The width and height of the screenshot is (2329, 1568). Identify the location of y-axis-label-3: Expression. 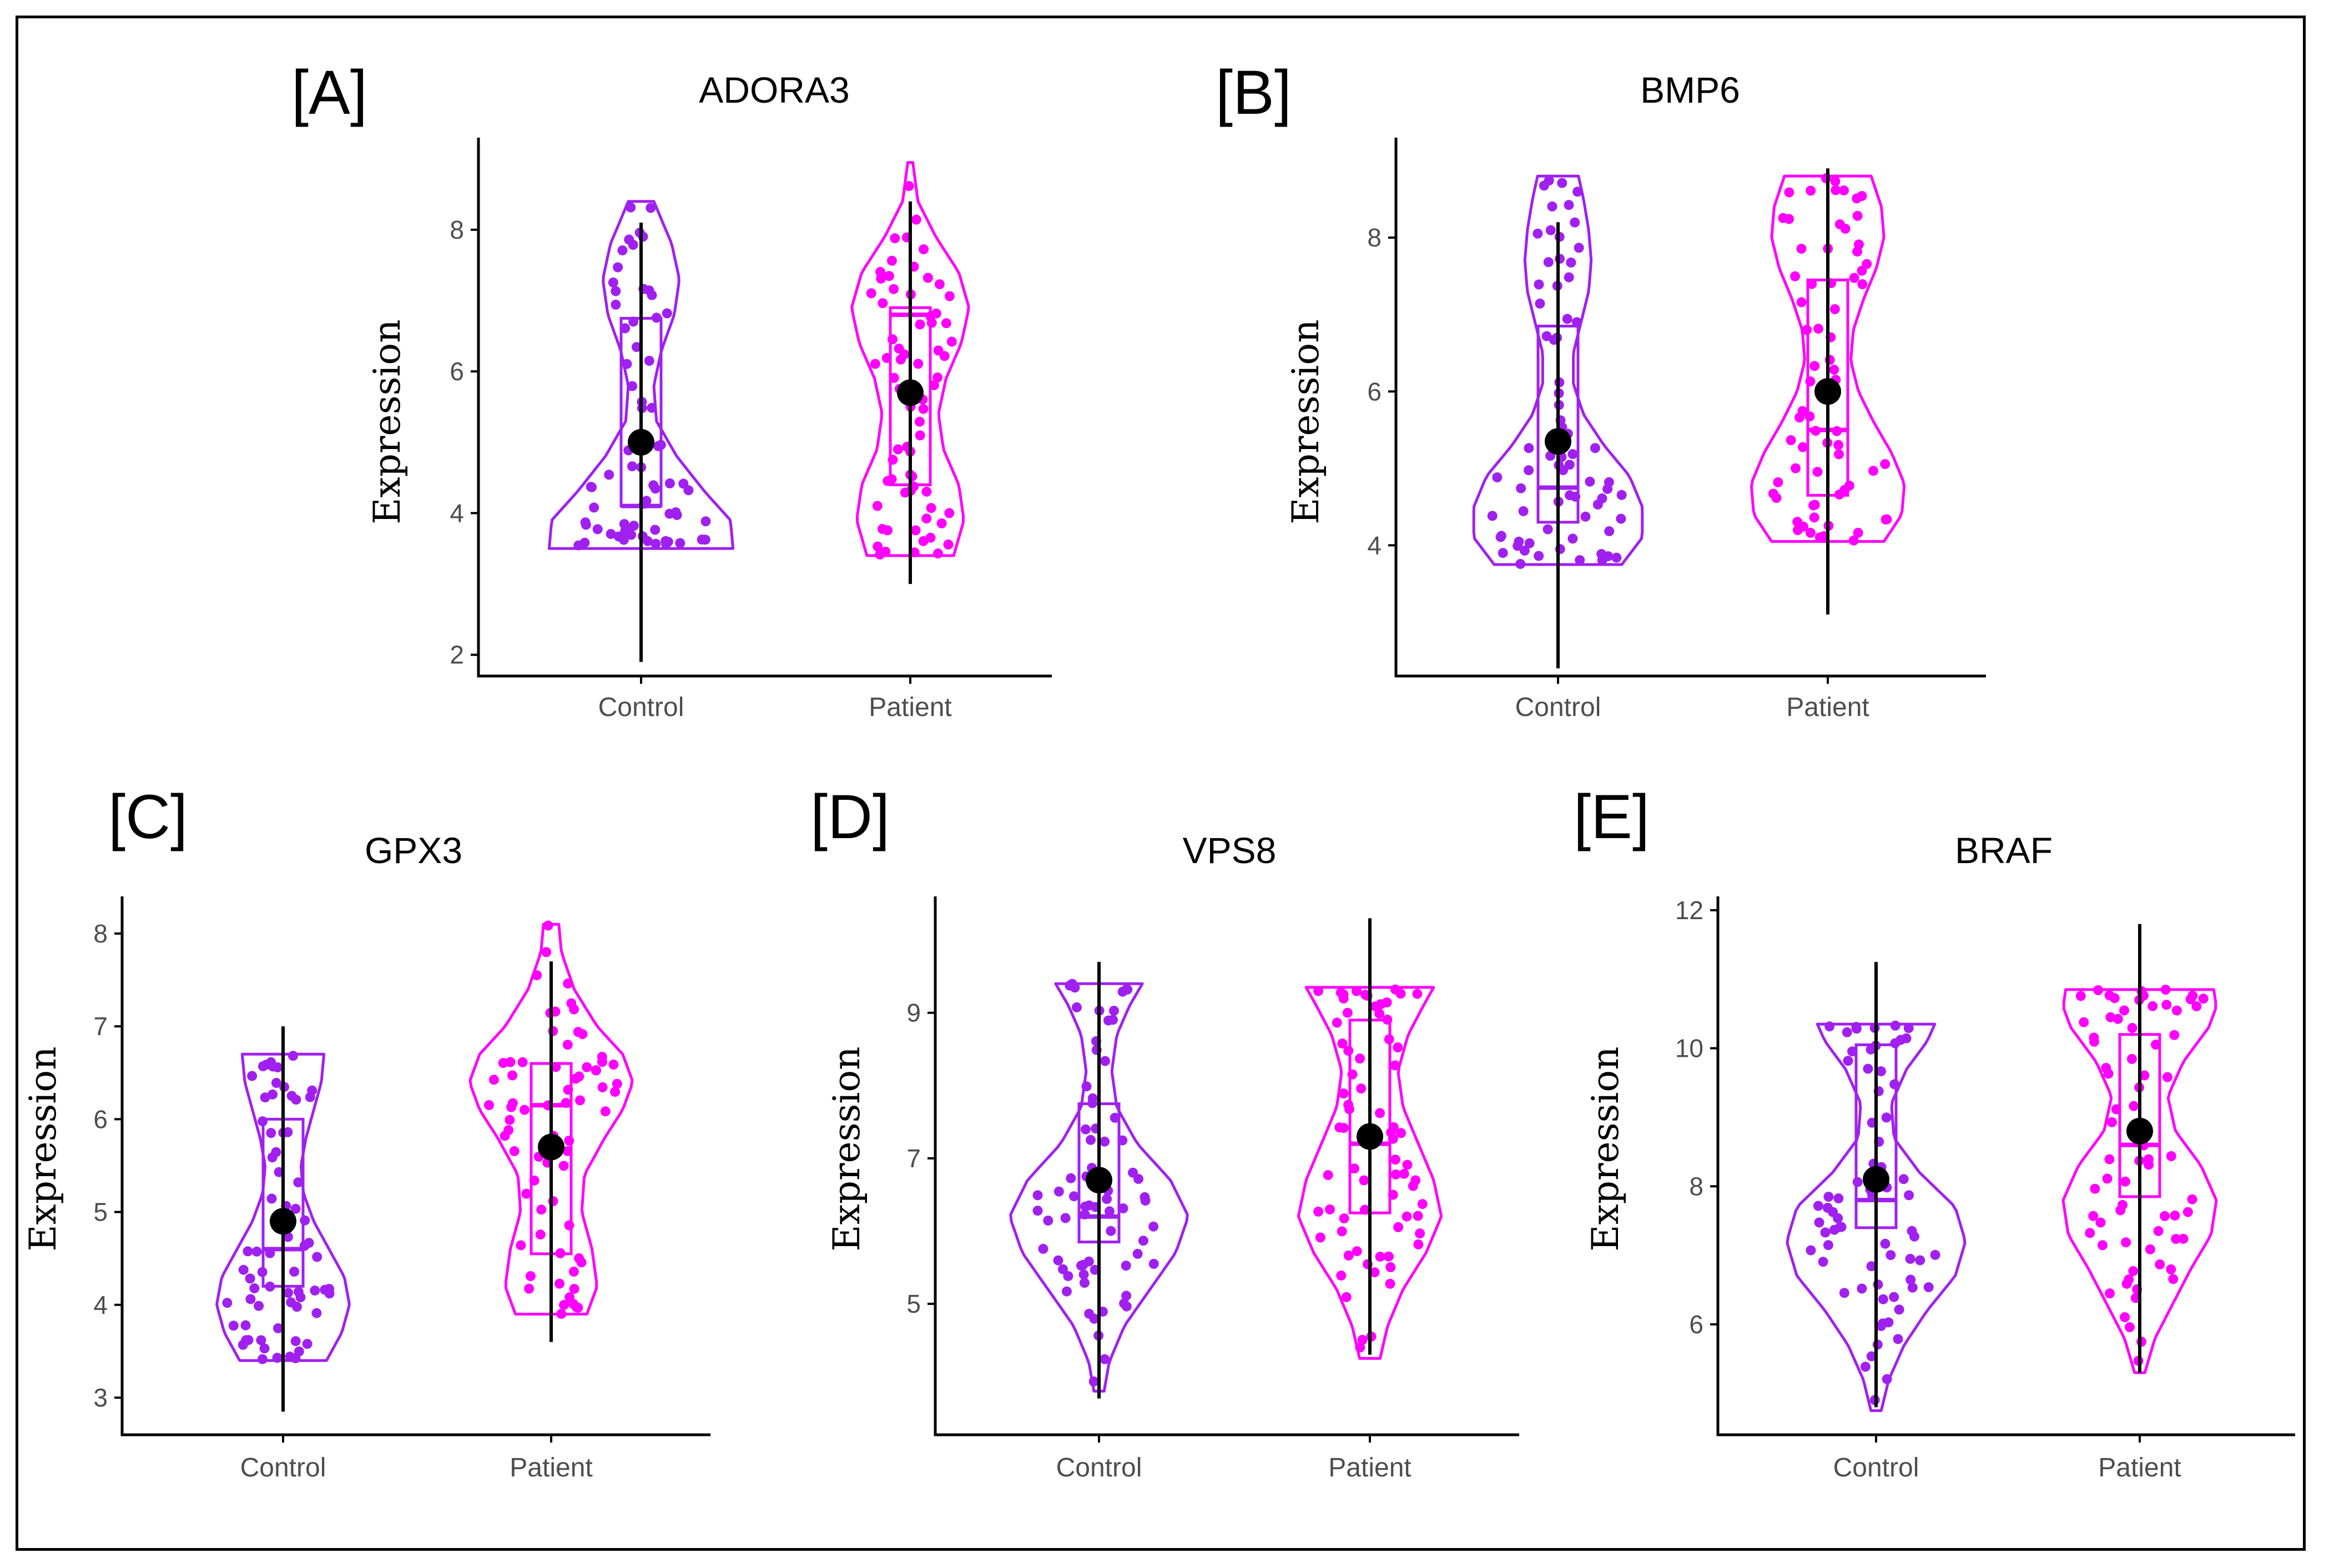
(43, 1149).